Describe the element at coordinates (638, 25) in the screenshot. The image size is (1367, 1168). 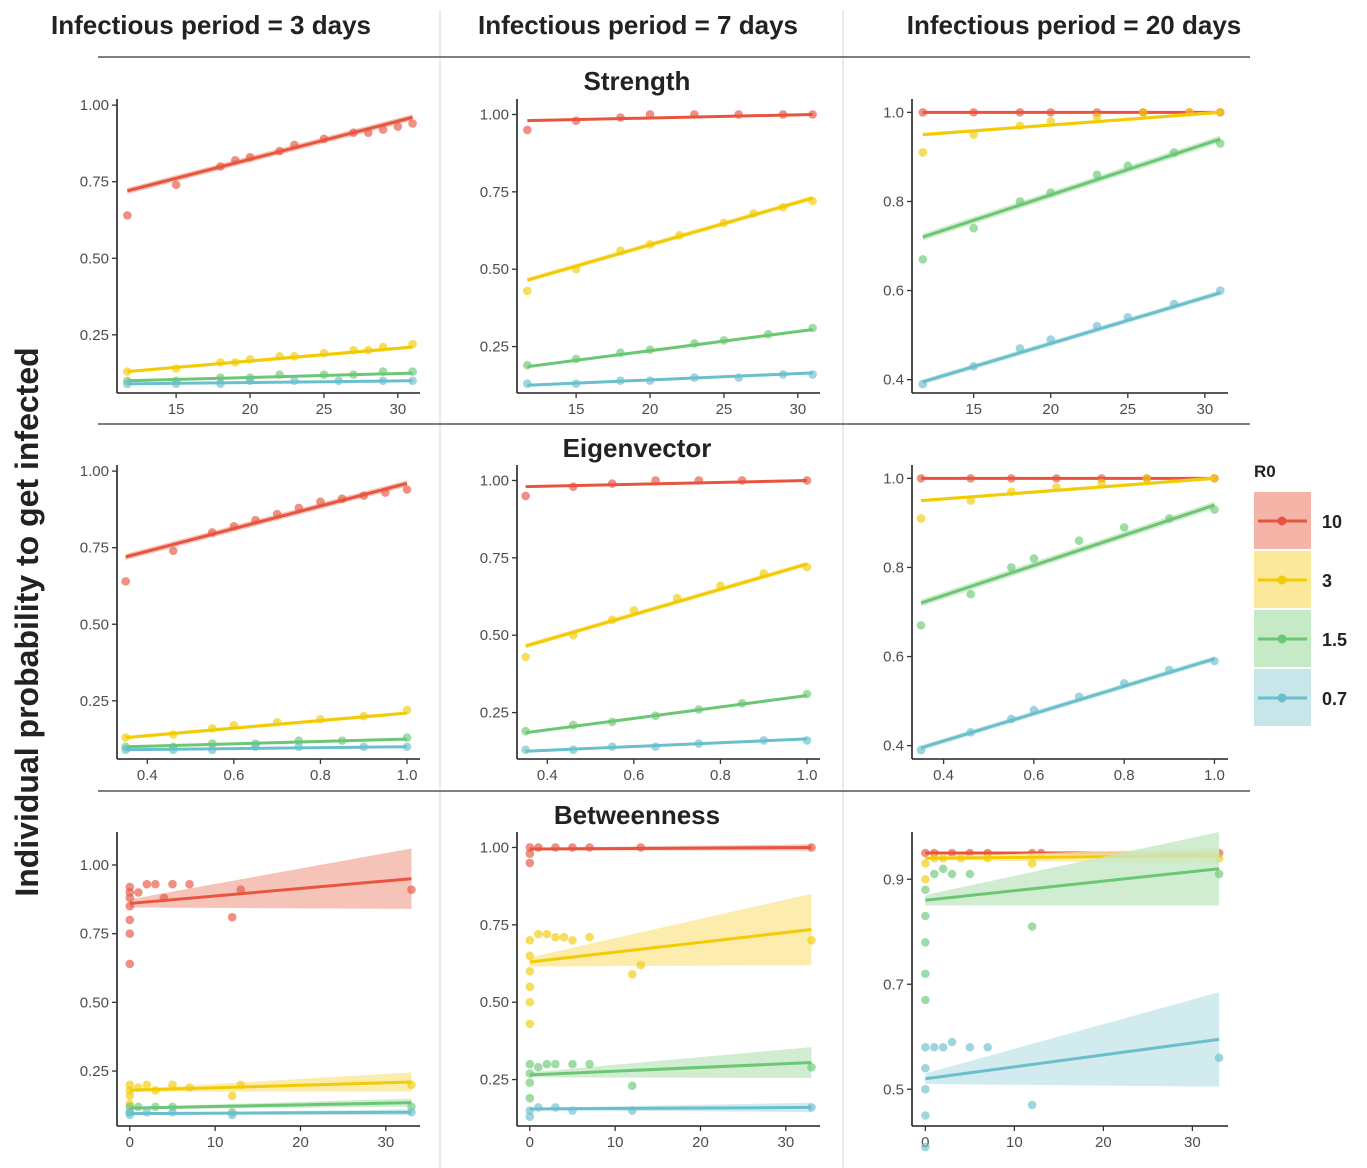
I see `column-title-7-days: Infectious period = 7 days` at that location.